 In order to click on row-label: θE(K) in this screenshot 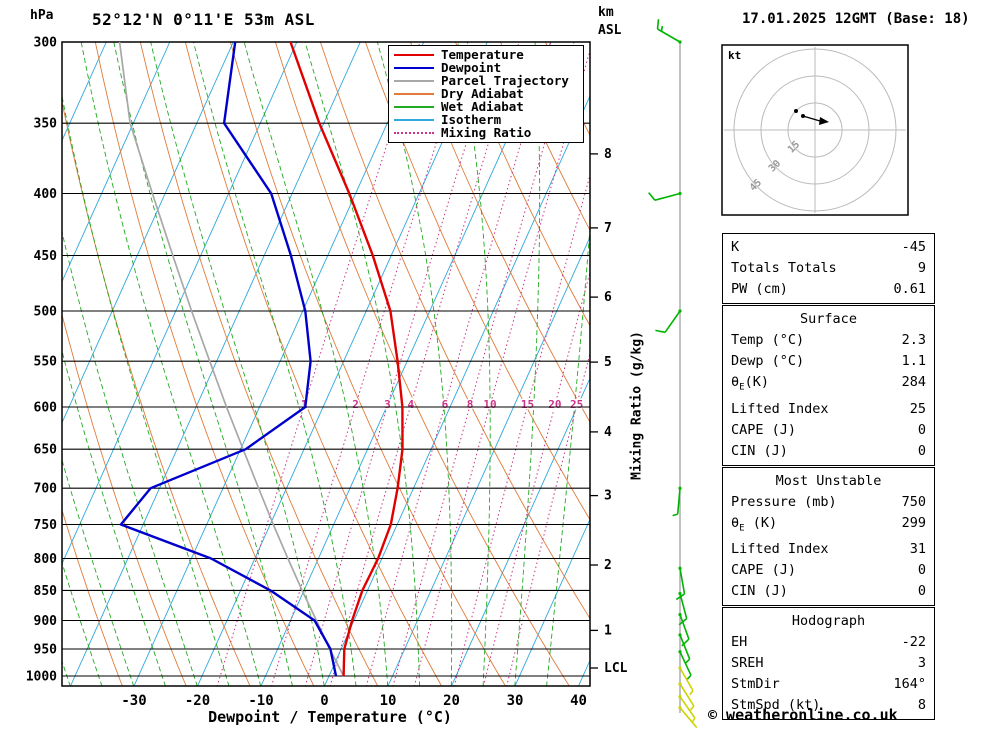, I will do `click(750, 383)`.